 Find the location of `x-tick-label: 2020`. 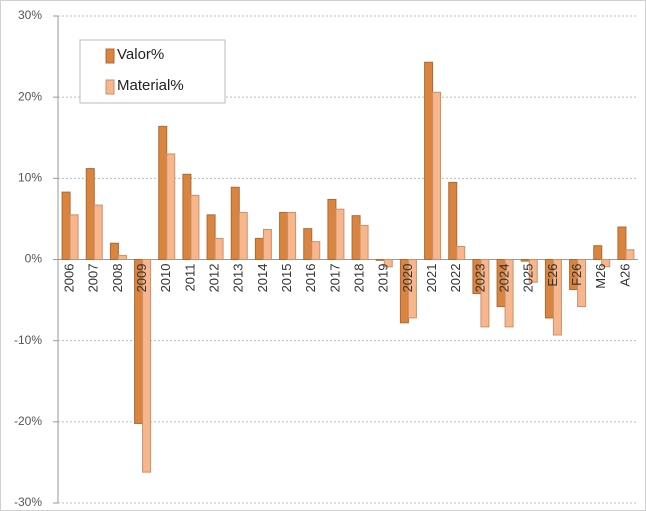

x-tick-label: 2020 is located at coordinates (407, 278).